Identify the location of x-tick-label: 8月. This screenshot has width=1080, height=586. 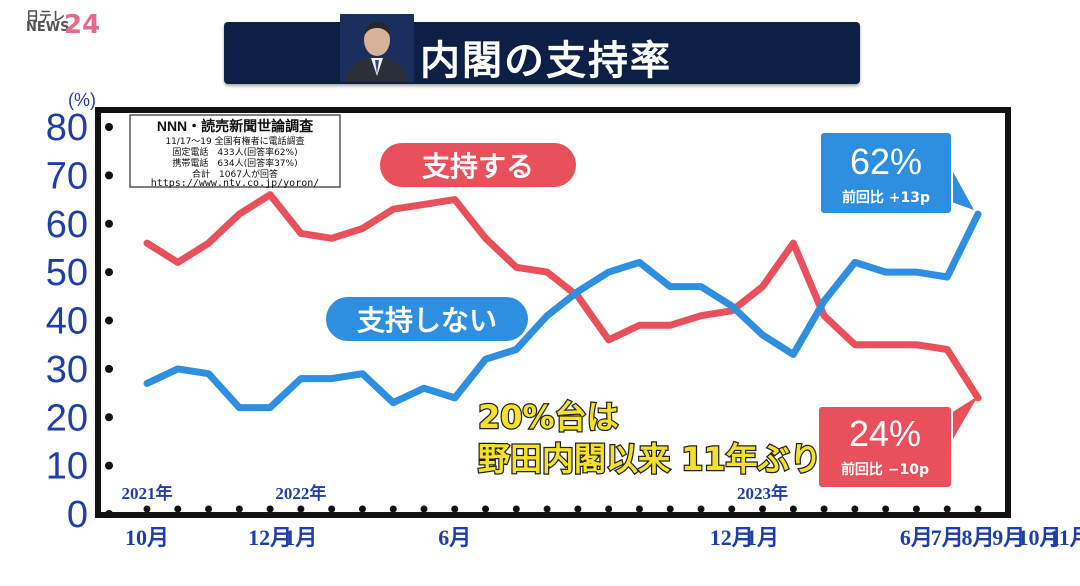
(977, 537).